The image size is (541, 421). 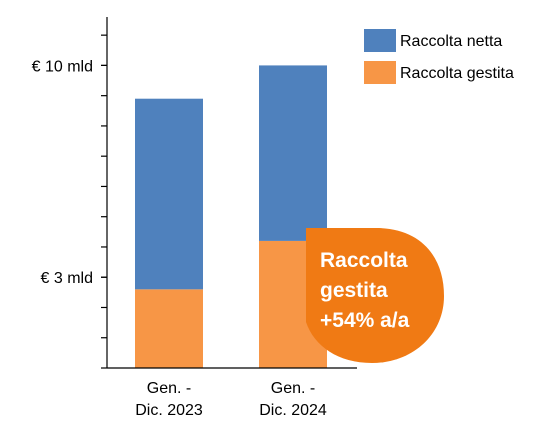 What do you see at coordinates (451, 41) in the screenshot?
I see `legend-label: Raccolta netta` at bounding box center [451, 41].